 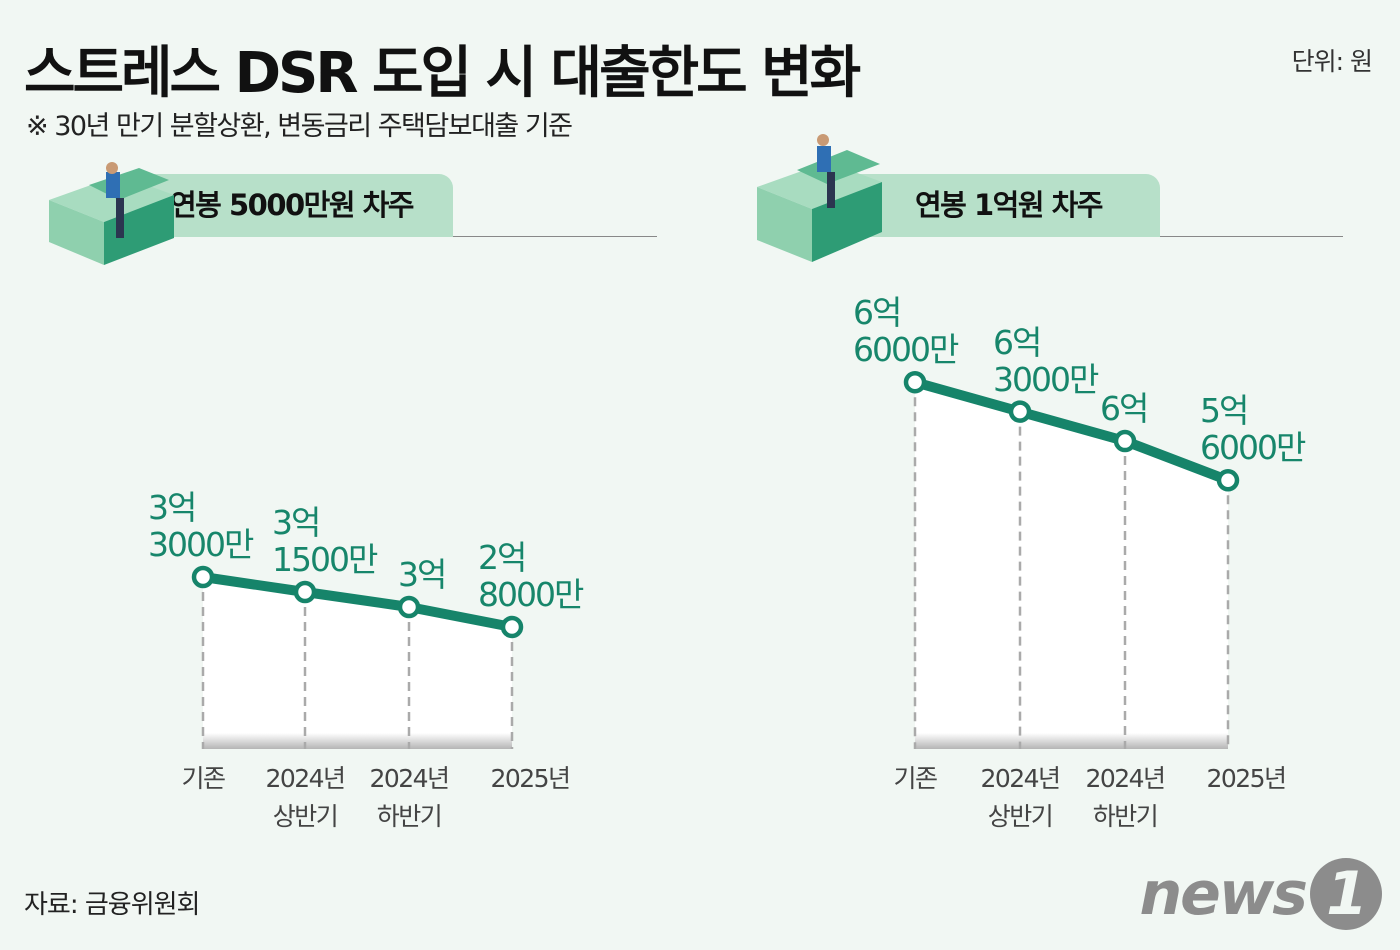 I want to click on data-label: 5억 6000만, so click(x=1253, y=429).